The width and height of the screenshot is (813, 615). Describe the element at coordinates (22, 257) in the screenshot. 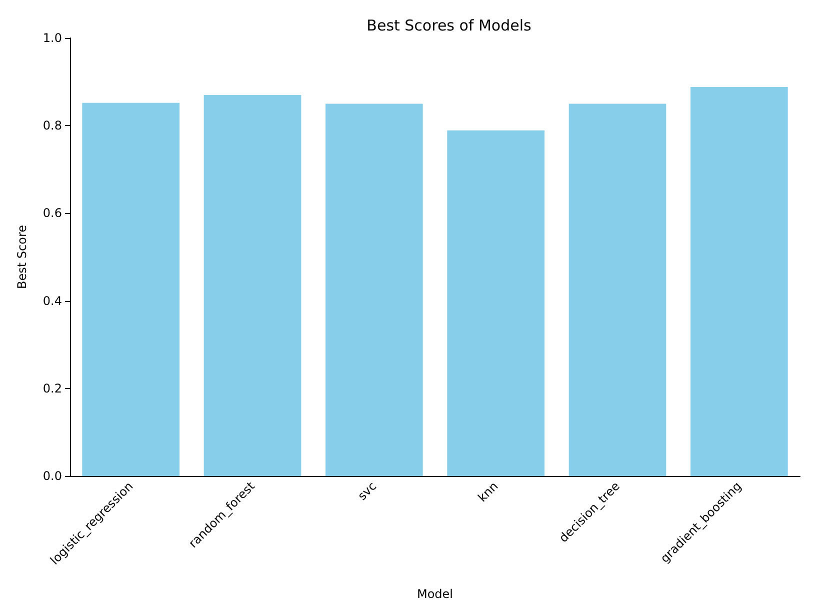

I see `y-axis-title: Best Score` at that location.